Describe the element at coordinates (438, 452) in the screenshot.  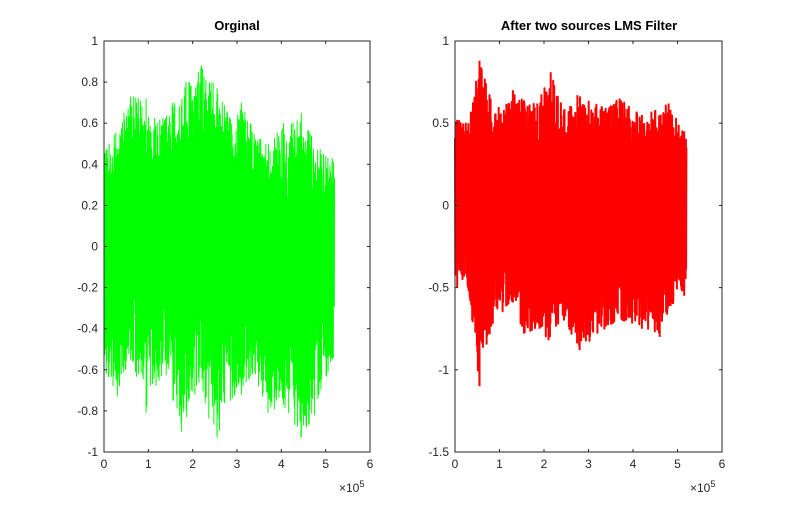
I see `y-tick-label: -1.5` at that location.